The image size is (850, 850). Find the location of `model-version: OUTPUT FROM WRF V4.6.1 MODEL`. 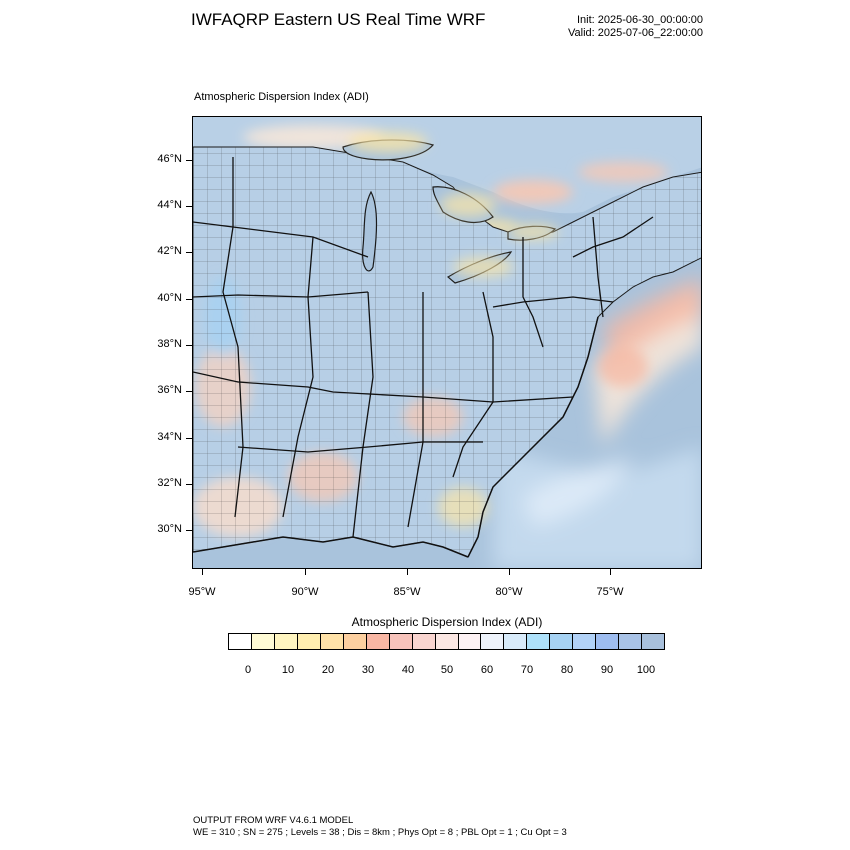

model-version: OUTPUT FROM WRF V4.6.1 MODEL is located at coordinates (273, 820).